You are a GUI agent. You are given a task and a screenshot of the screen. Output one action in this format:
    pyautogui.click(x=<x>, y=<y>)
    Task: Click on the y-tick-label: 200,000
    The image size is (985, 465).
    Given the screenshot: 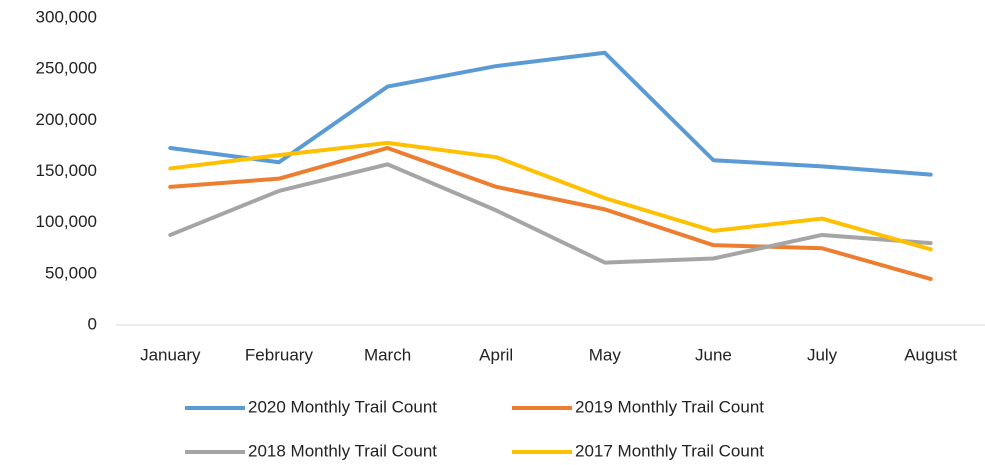 What is the action you would take?
    pyautogui.click(x=66, y=119)
    